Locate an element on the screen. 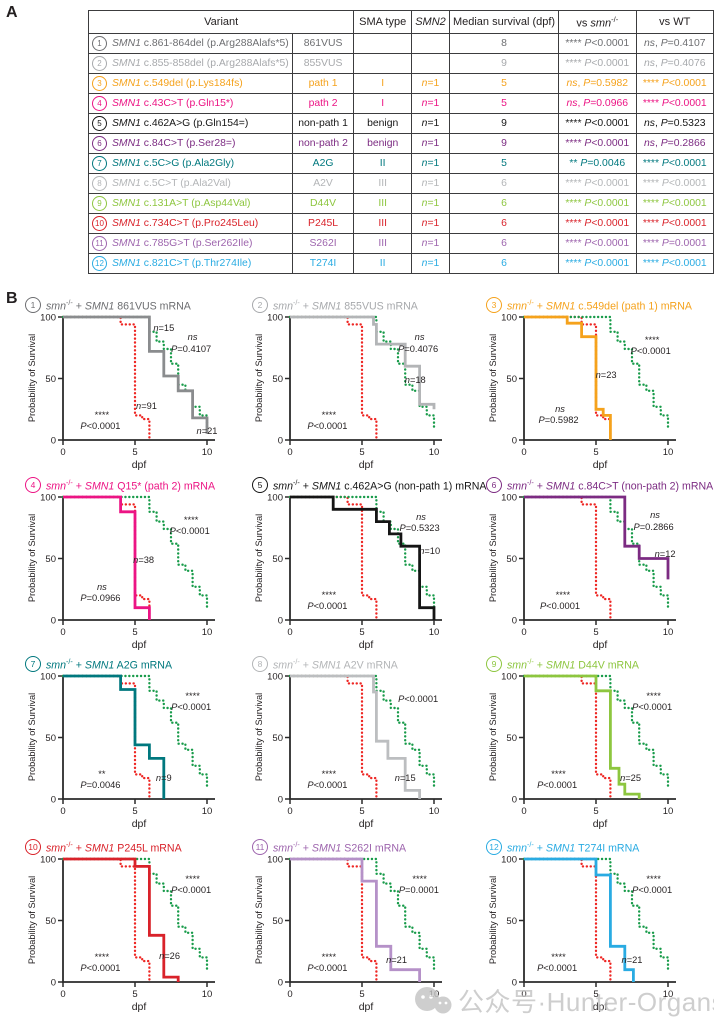 This screenshot has width=714, height=1019. smn2-copies: n=1 is located at coordinates (430, 83).